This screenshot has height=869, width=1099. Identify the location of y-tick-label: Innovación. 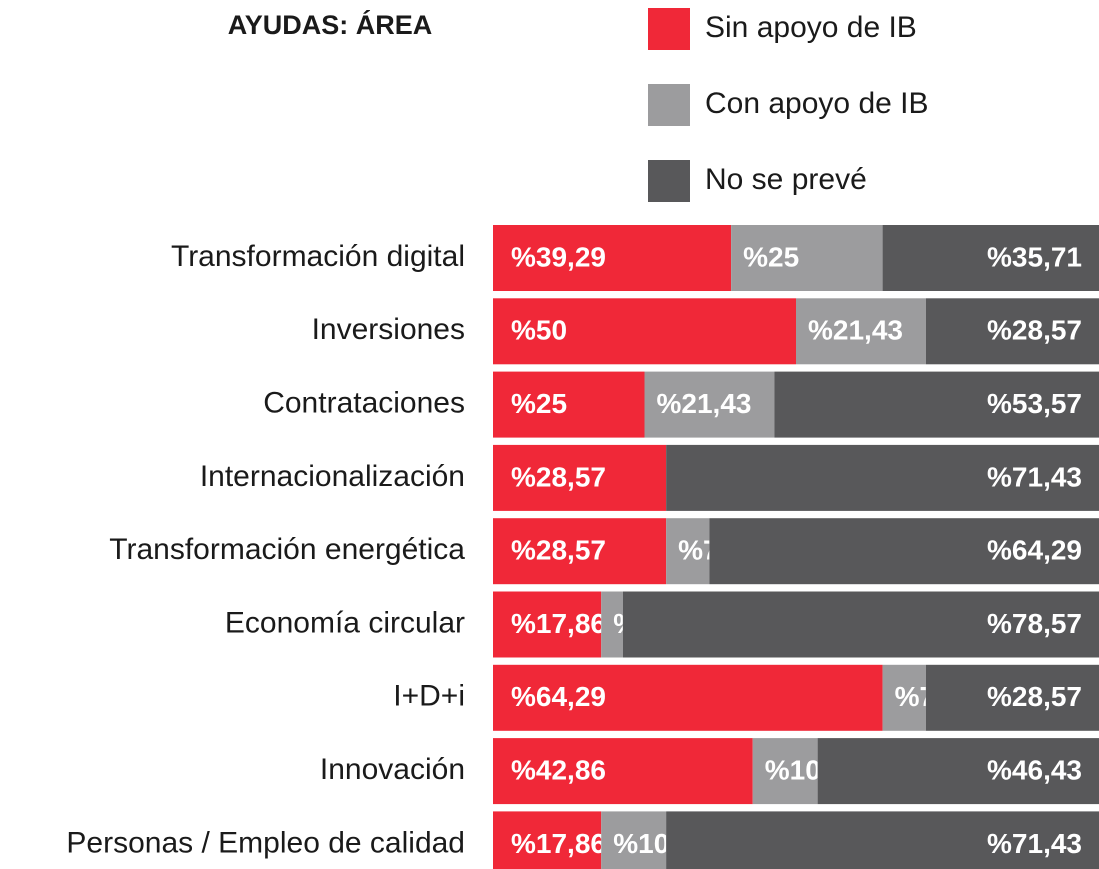
(392, 769).